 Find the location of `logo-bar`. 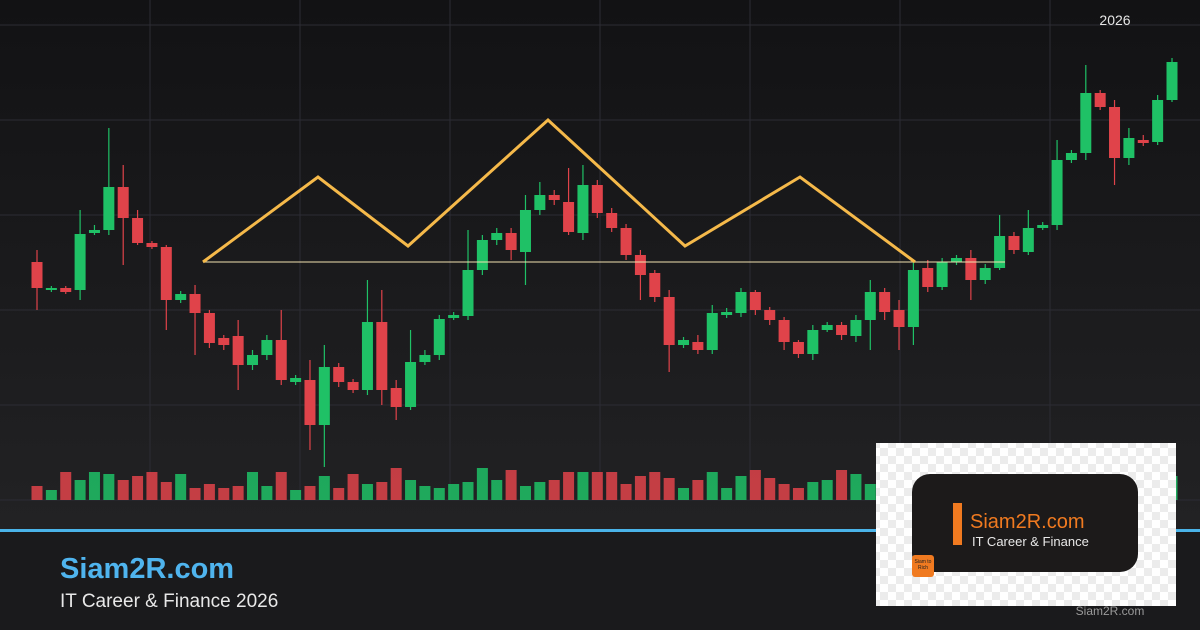

logo-bar is located at coordinates (957, 524).